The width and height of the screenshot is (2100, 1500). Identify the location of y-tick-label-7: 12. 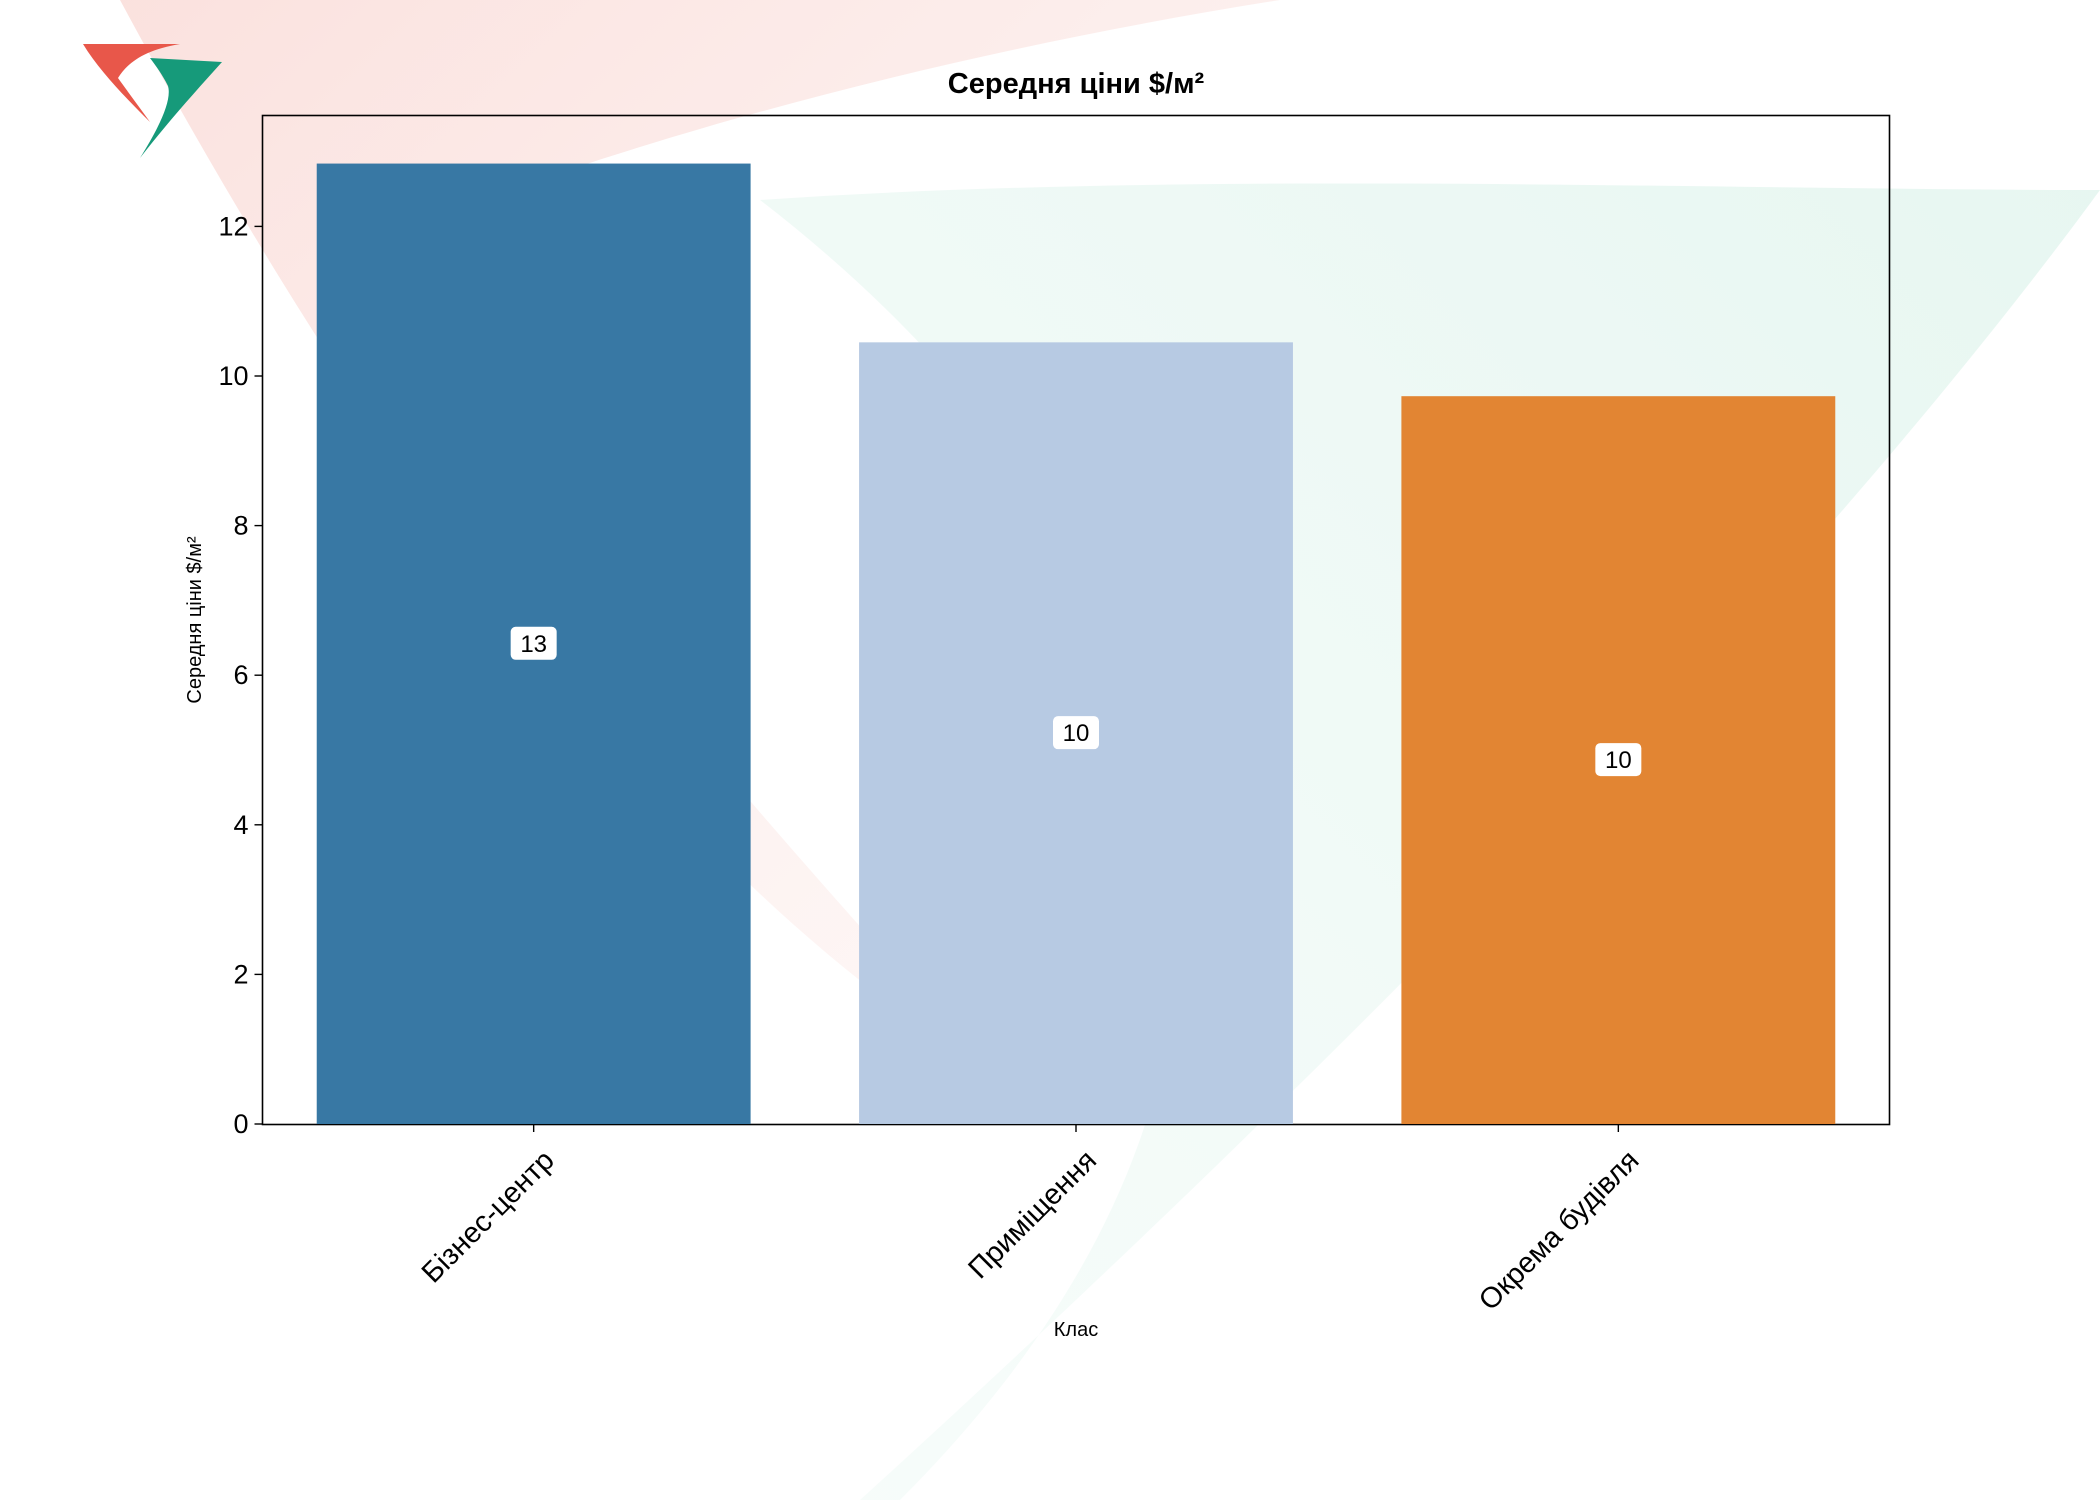
(233, 226).